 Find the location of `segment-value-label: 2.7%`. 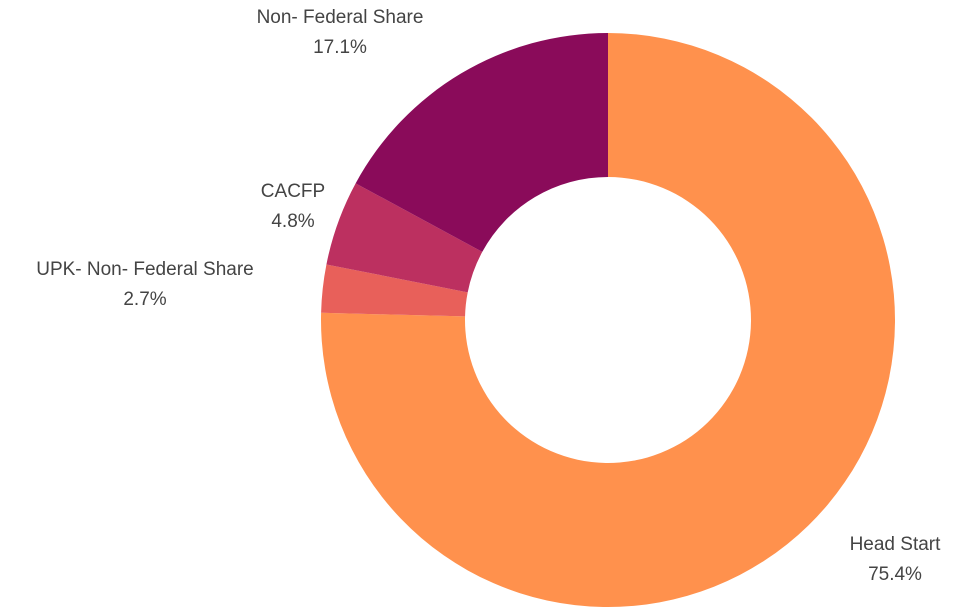

segment-value-label: 2.7% is located at coordinates (144, 299).